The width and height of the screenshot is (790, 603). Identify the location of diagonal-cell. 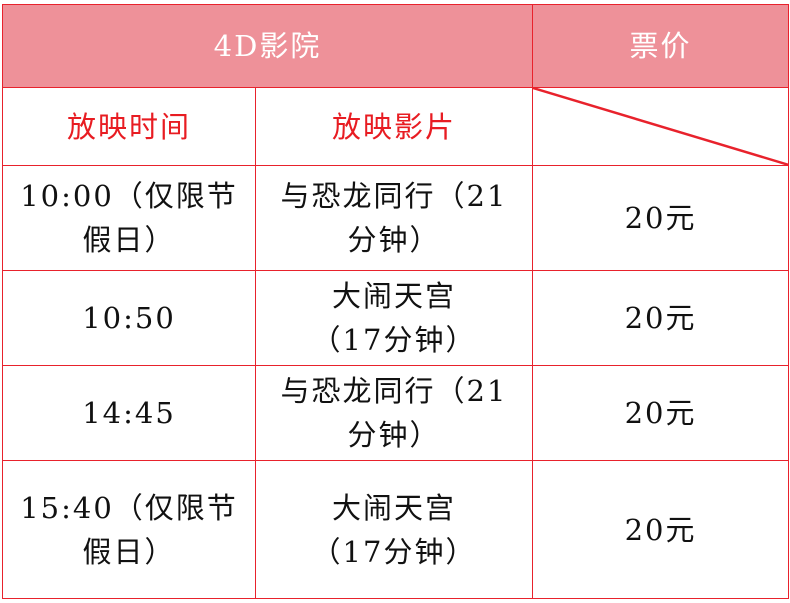
(661, 126).